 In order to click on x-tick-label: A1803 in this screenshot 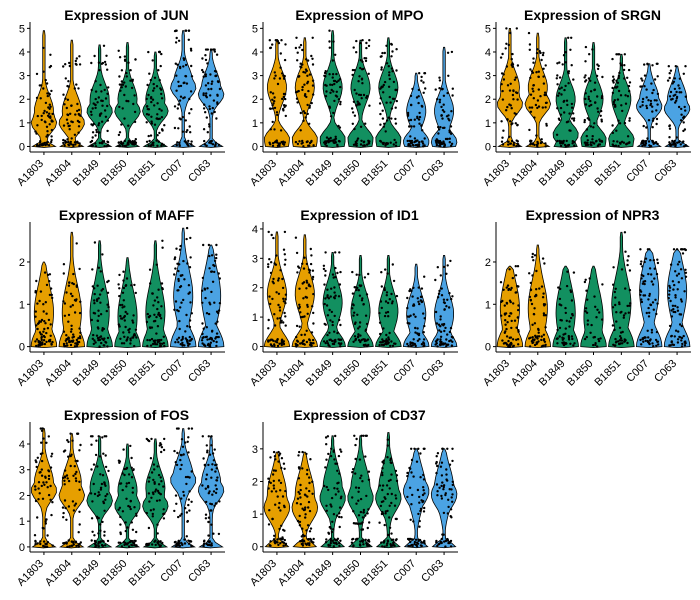, I will do `click(496, 373)`.